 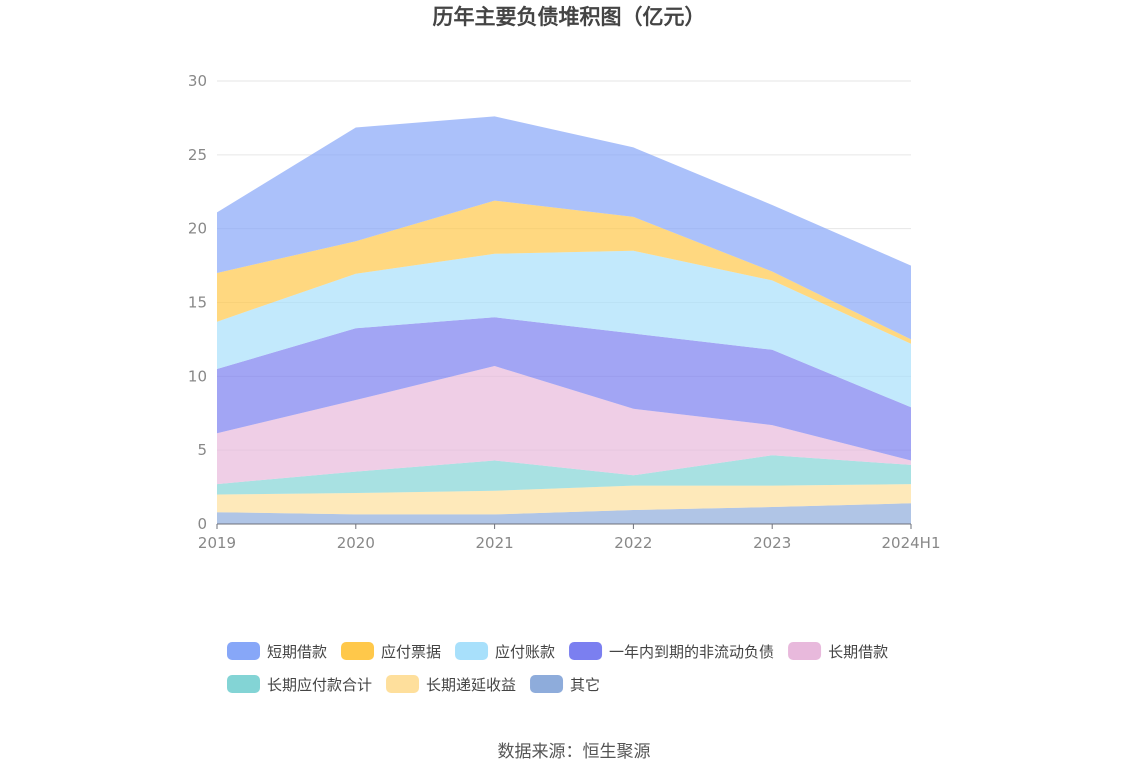 What do you see at coordinates (297, 652) in the screenshot?
I see `legend-label: 短期借款` at bounding box center [297, 652].